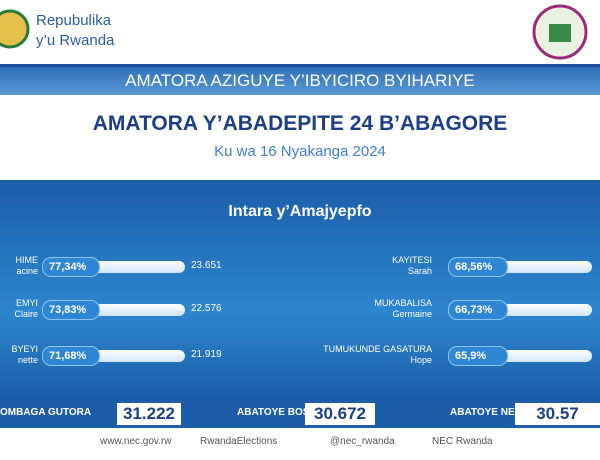  I want to click on votes: 23.651, so click(206, 265).